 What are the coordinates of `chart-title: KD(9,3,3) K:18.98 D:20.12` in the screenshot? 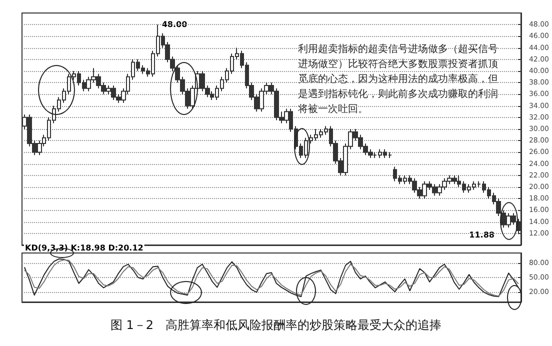 It's located at (84, 248).